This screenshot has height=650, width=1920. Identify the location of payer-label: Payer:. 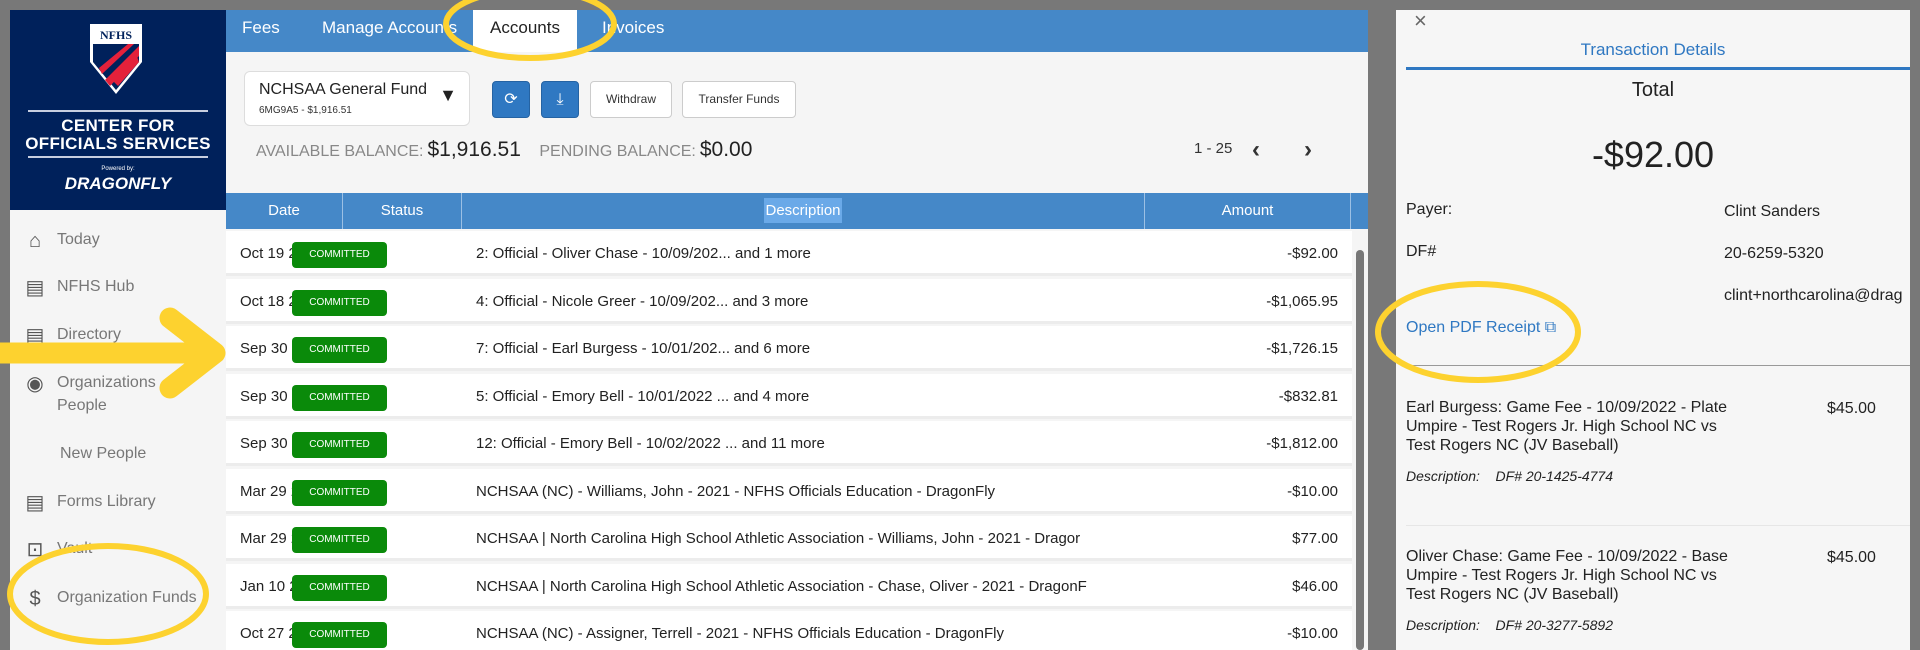
(1429, 209).